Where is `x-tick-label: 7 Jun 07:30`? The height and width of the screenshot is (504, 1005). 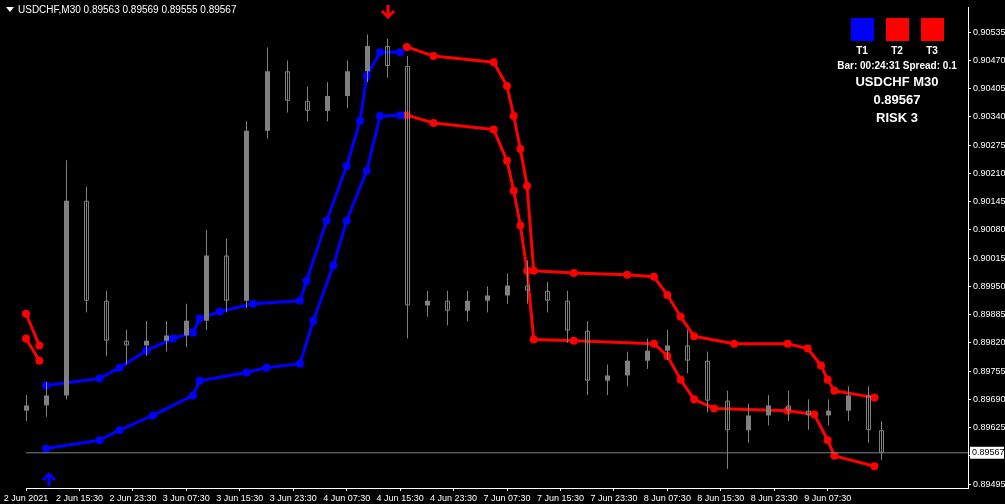 x-tick-label: 7 Jun 07:30 is located at coordinates (507, 497).